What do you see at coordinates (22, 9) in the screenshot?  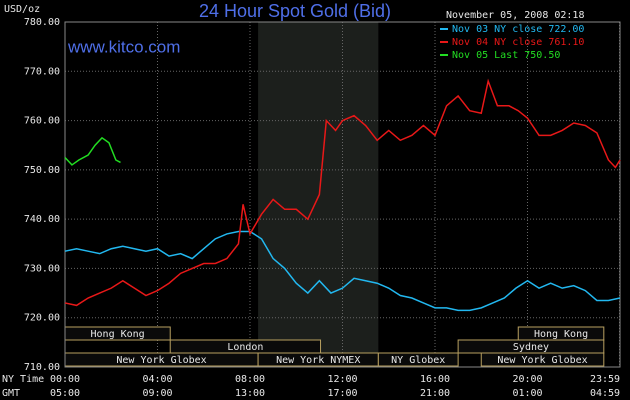 I see `y-axis-label: USD/oz` at bounding box center [22, 9].